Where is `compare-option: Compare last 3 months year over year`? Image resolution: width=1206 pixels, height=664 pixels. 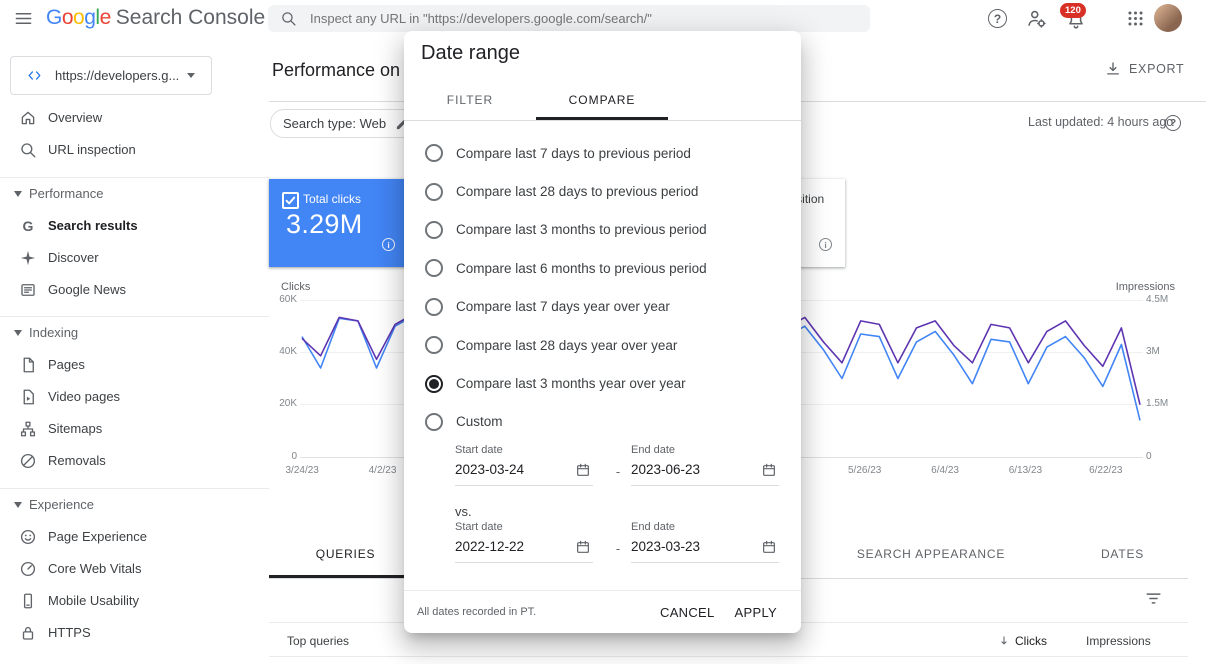
compare-option: Compare last 3 months year over year is located at coordinates (602, 383).